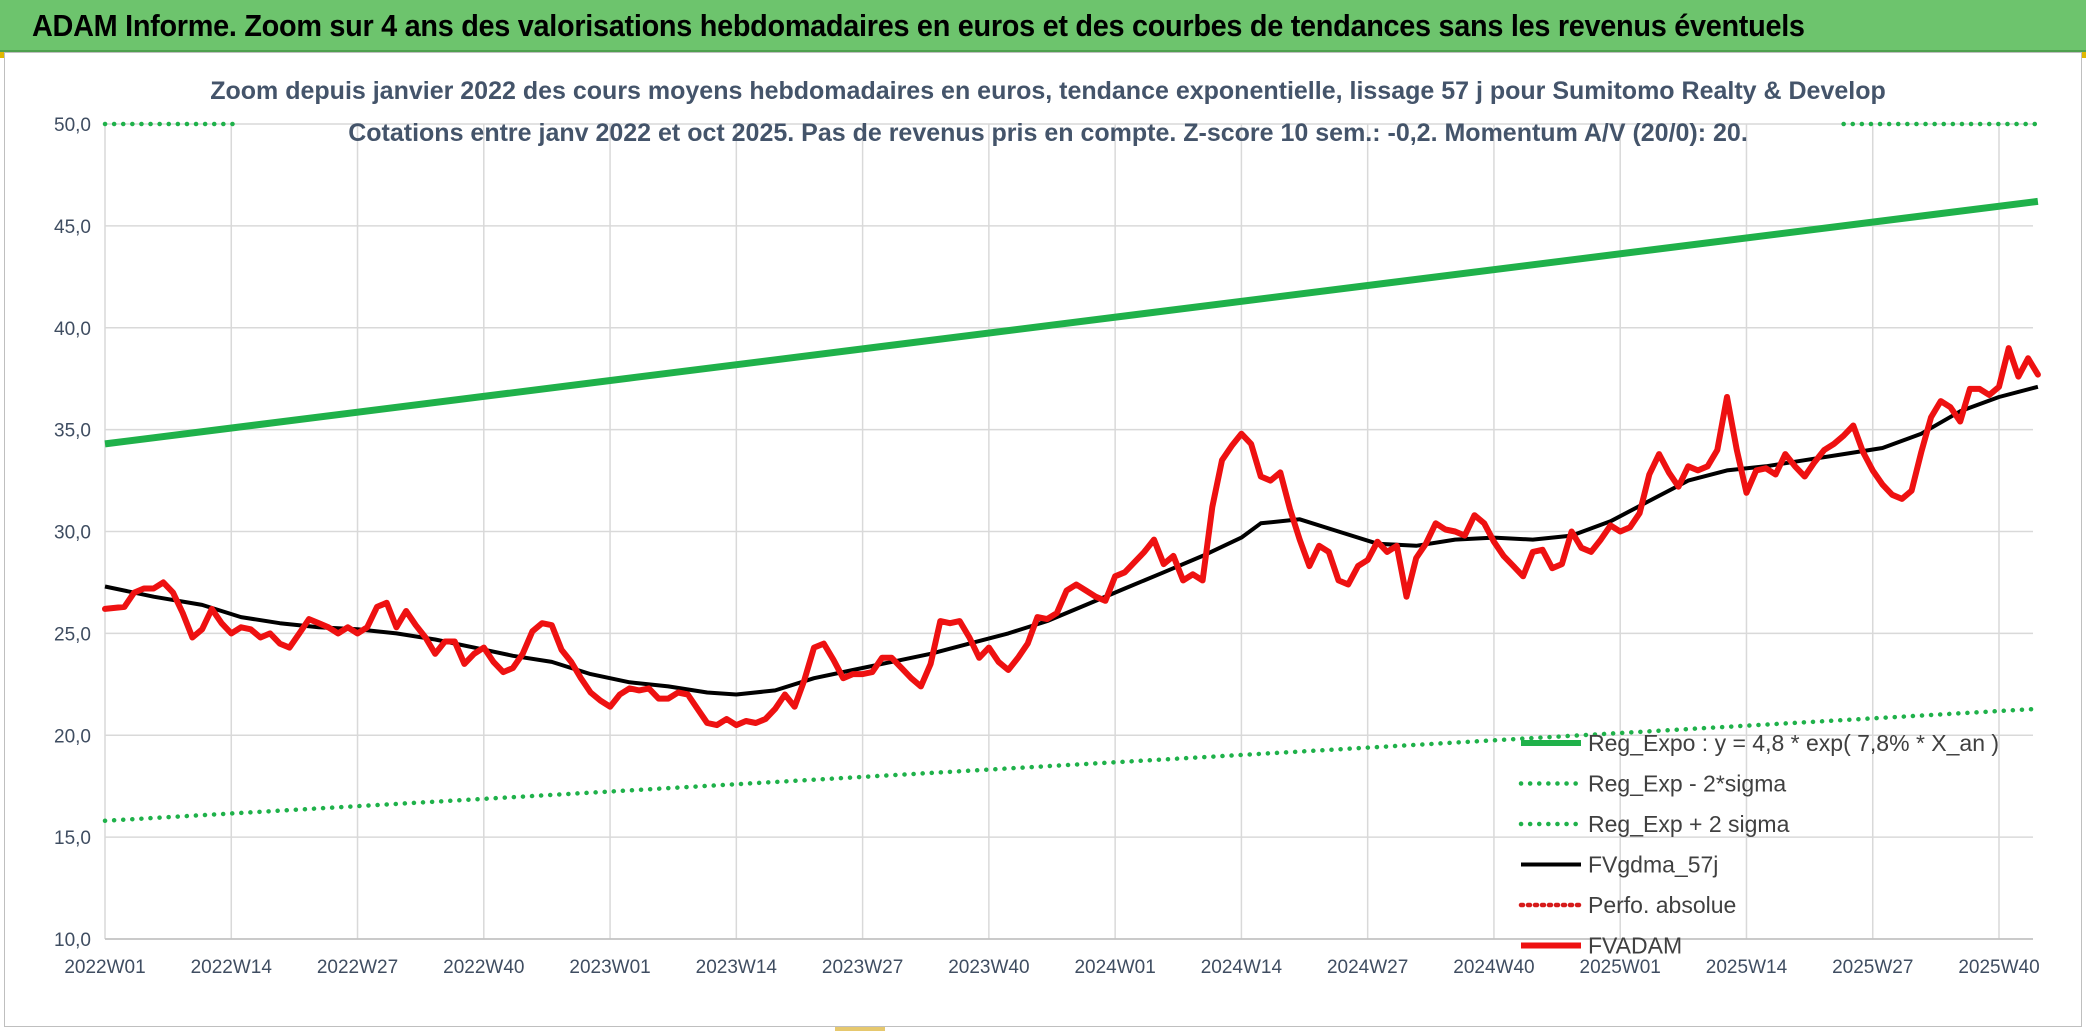 The width and height of the screenshot is (2086, 1031). What do you see at coordinates (357, 967) in the screenshot?
I see `x-tick-label: 2022W27` at bounding box center [357, 967].